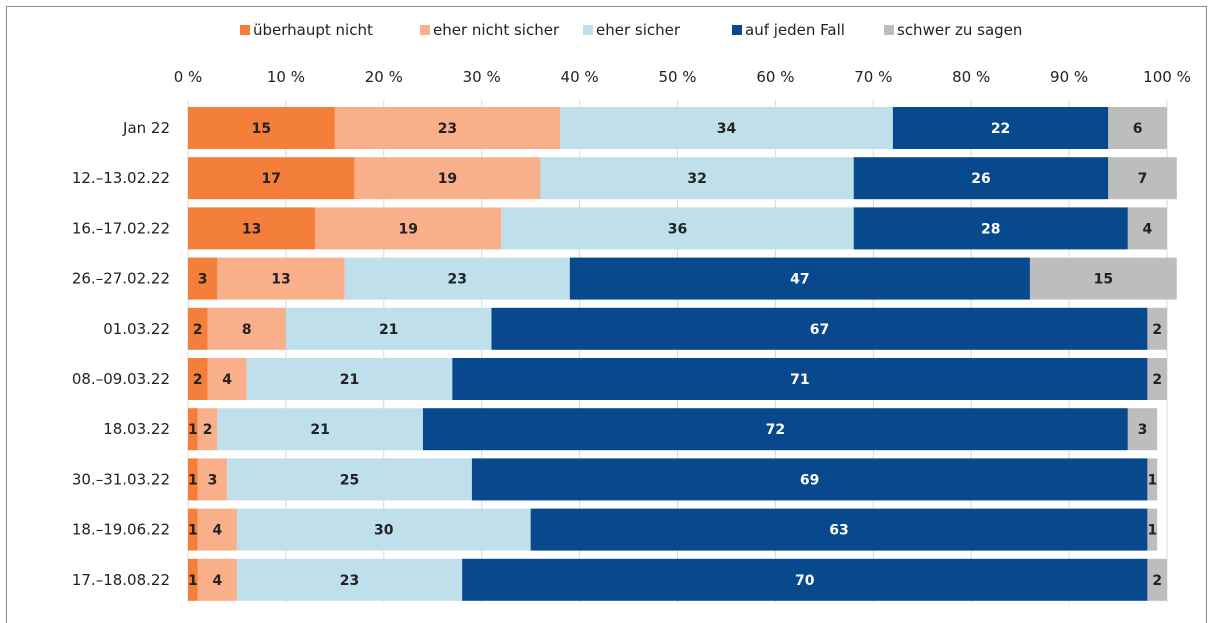 The height and width of the screenshot is (623, 1213). What do you see at coordinates (775, 77) in the screenshot?
I see `x-tick-label: 60 %` at bounding box center [775, 77].